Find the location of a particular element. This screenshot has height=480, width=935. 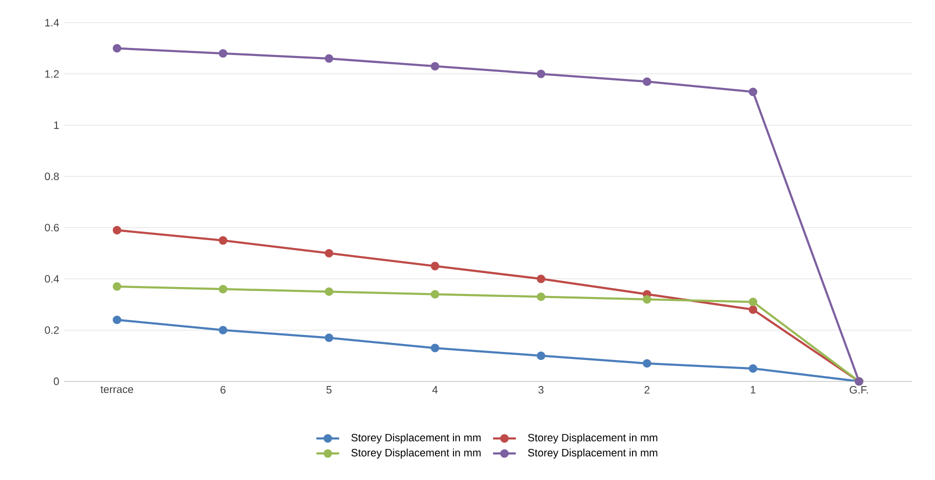

y-tick-label: 0.8 is located at coordinates (51, 176).